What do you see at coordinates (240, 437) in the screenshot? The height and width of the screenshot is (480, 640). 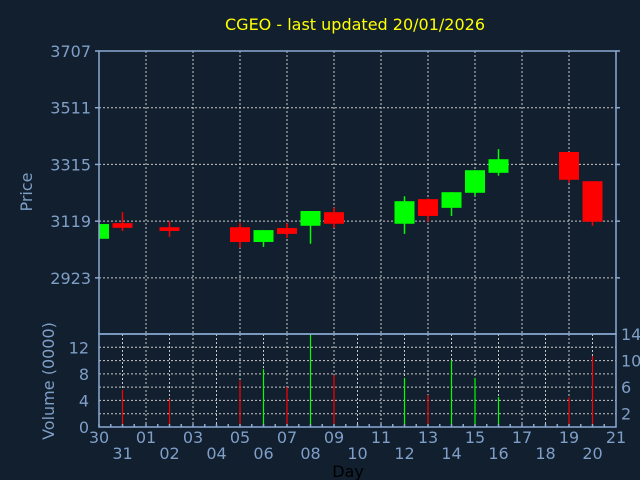 I see `day-tick-label: 05` at bounding box center [240, 437].